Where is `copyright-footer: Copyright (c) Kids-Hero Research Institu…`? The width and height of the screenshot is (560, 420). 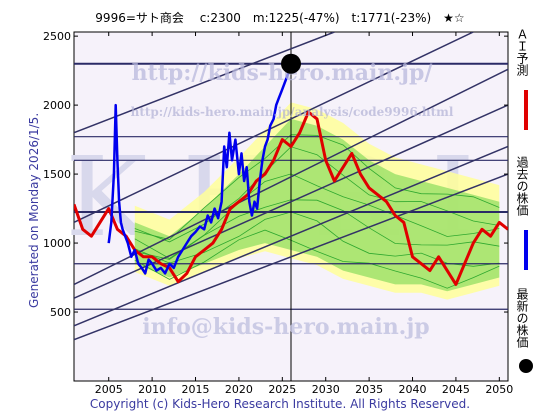 copyright-footer: Copyright (c) Kids-Hero Research Institu… is located at coordinates (280, 404).